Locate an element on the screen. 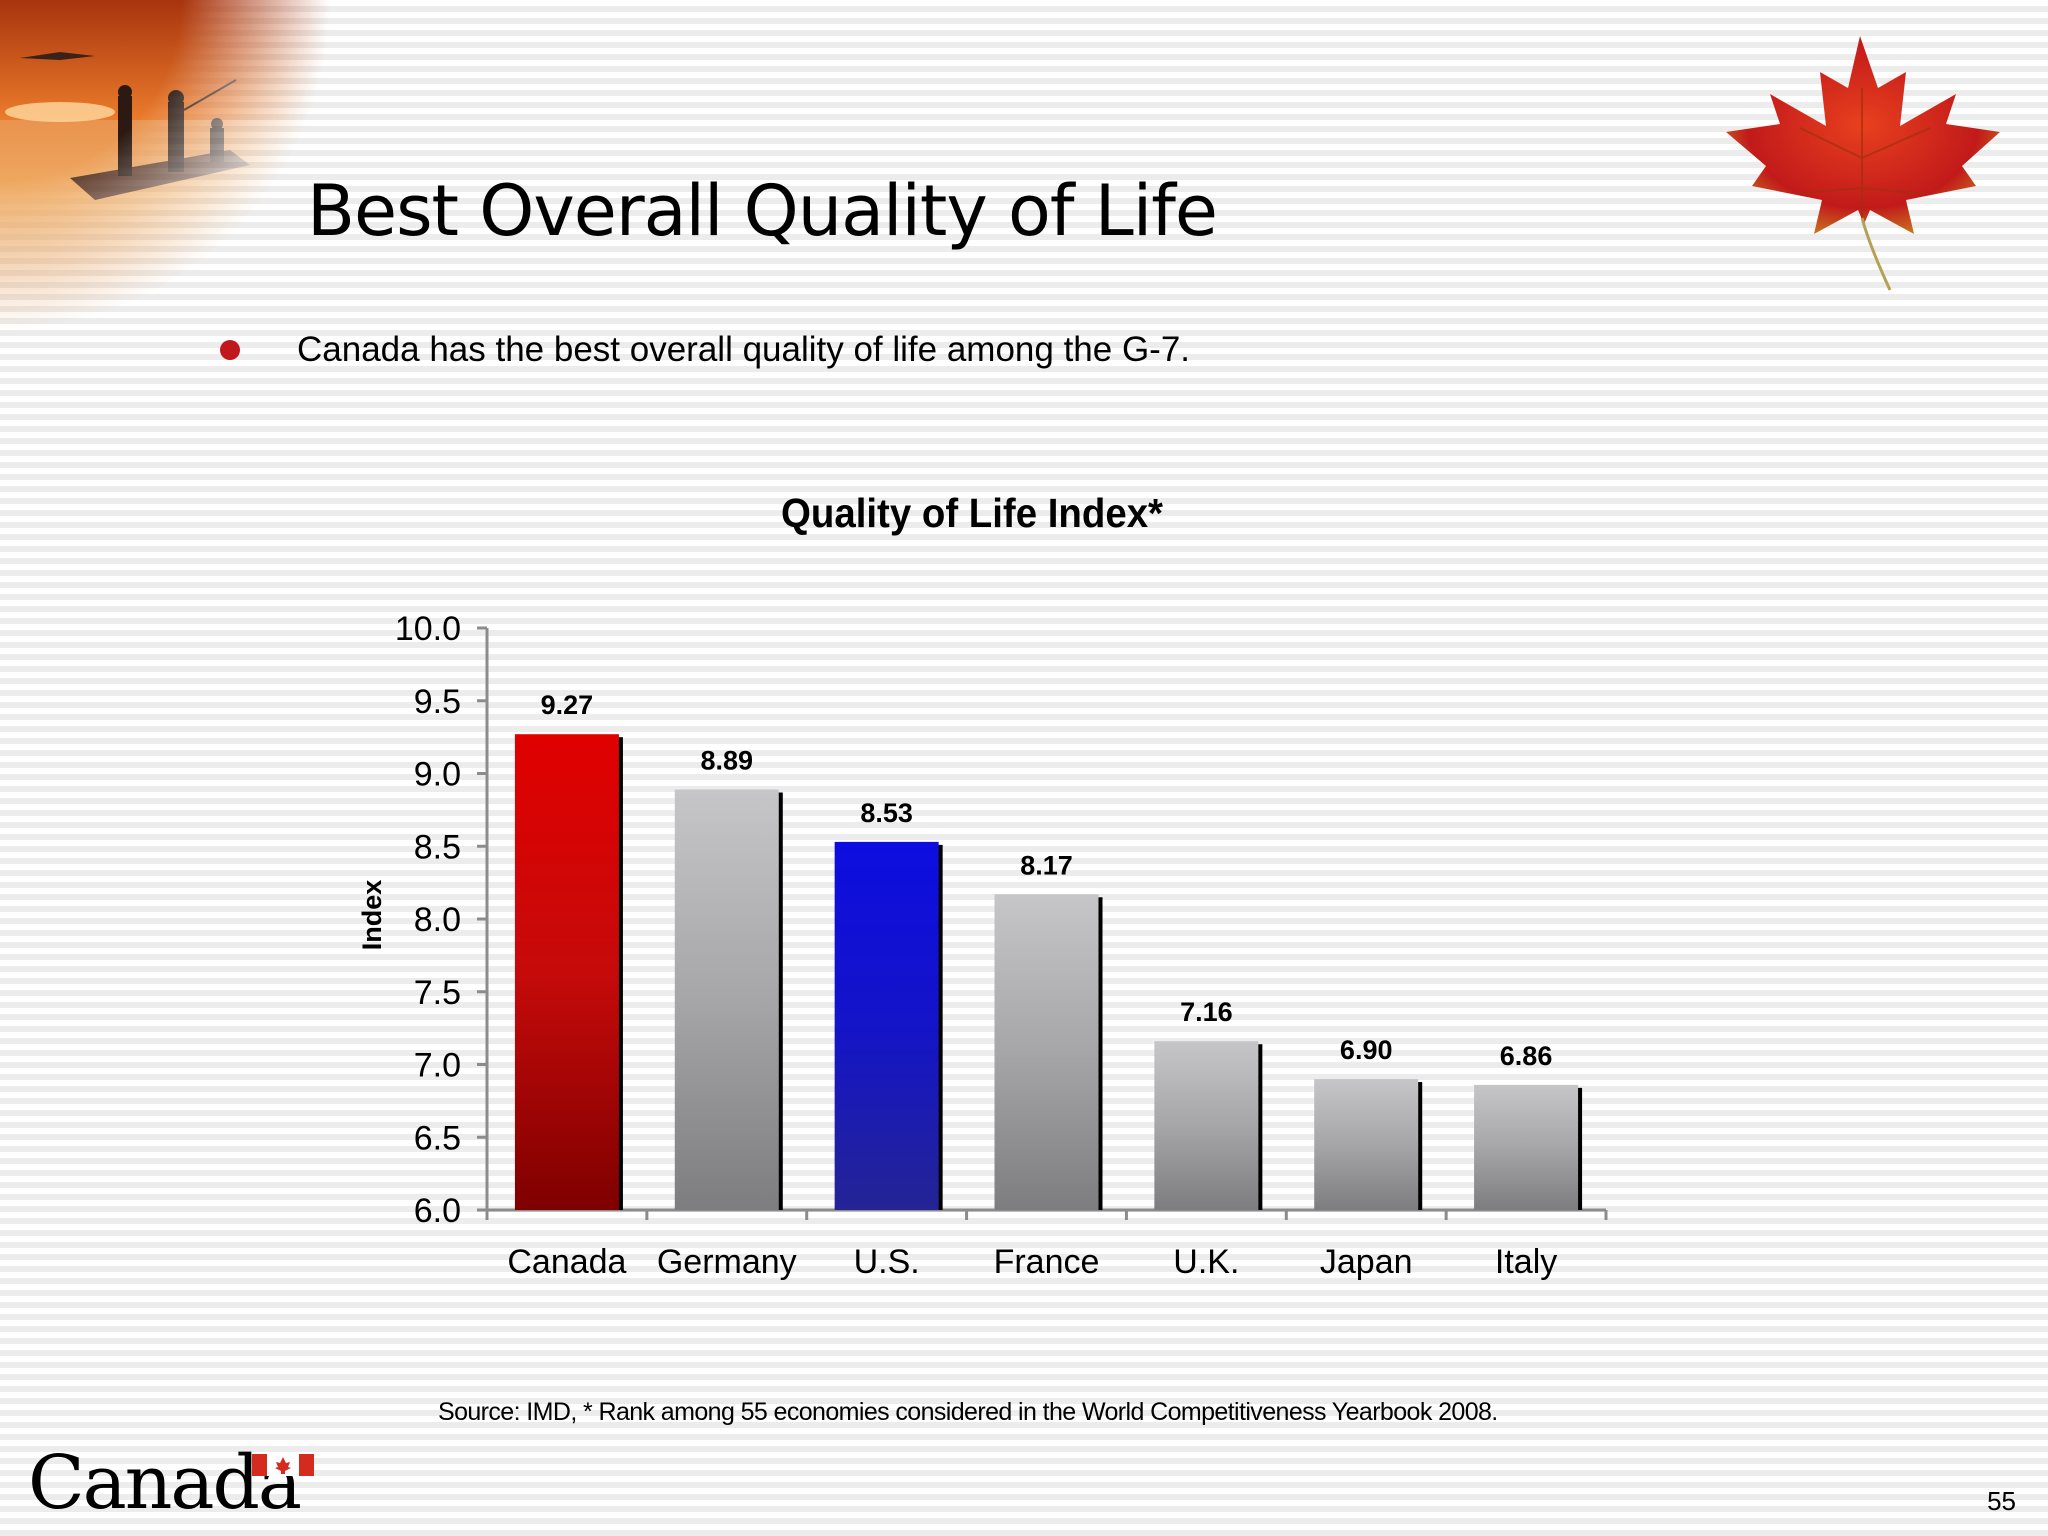 This screenshot has height=1536, width=2048. bar-value-label: 8.53 is located at coordinates (886, 813).